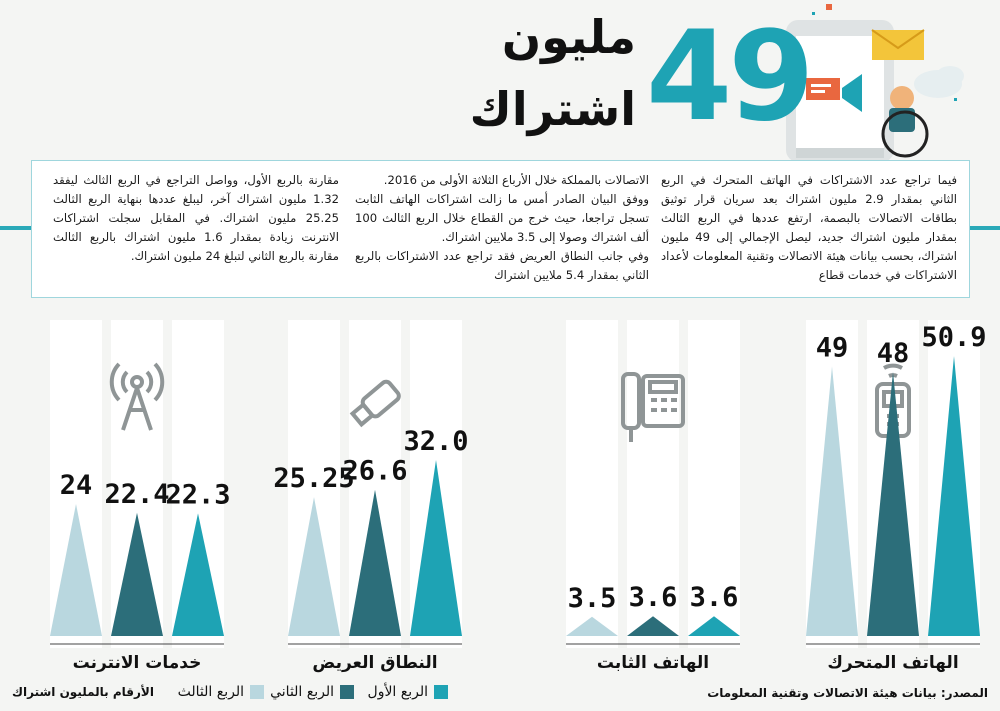 This screenshot has width=1000, height=711. I want to click on category-label-2: النطاق العريض, so click(374, 663).